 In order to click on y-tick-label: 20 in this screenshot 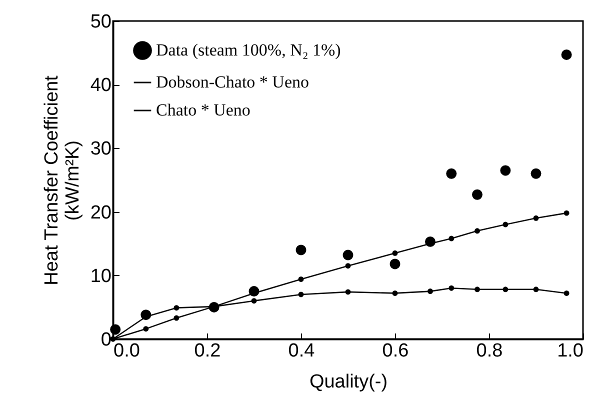, I will do `click(101, 213)`.